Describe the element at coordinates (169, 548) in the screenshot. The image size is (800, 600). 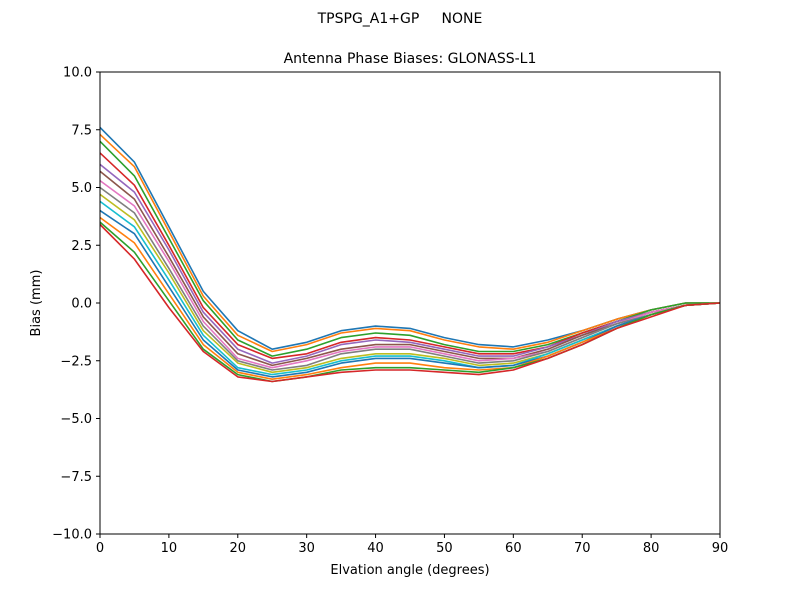
I see `x-tick-label: 10` at that location.